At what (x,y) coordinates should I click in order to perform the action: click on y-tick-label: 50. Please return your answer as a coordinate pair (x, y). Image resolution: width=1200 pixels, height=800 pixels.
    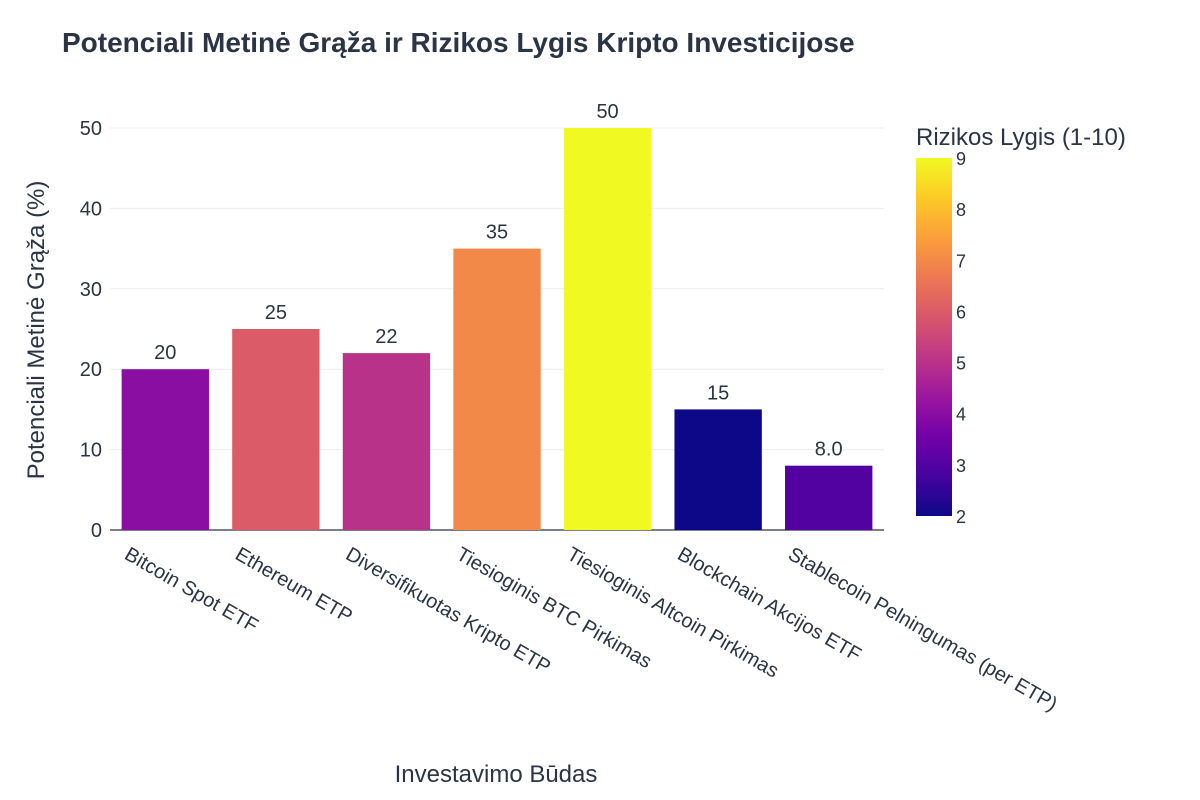
    Looking at the image, I should click on (91, 129).